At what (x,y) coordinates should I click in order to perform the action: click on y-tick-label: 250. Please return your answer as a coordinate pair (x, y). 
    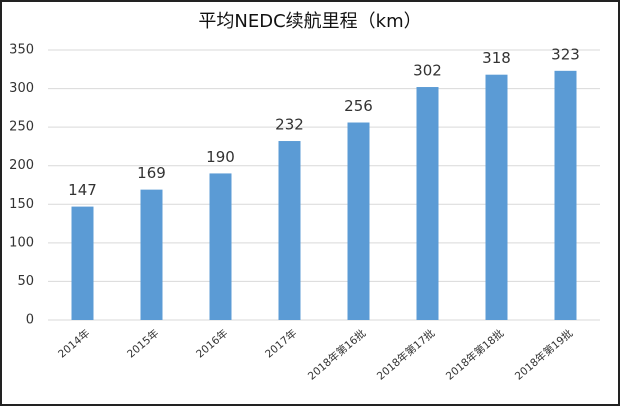
    Looking at the image, I should click on (21, 127).